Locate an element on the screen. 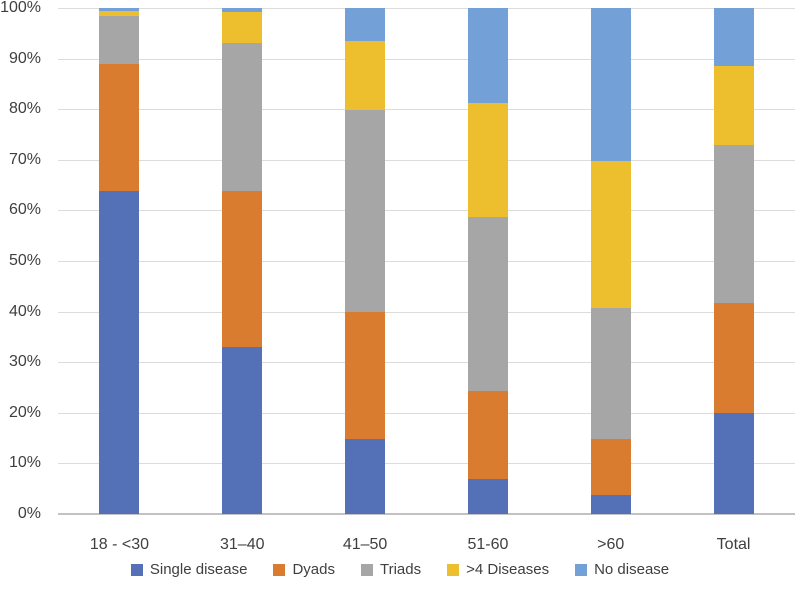  legend-item: Dyads is located at coordinates (304, 569).